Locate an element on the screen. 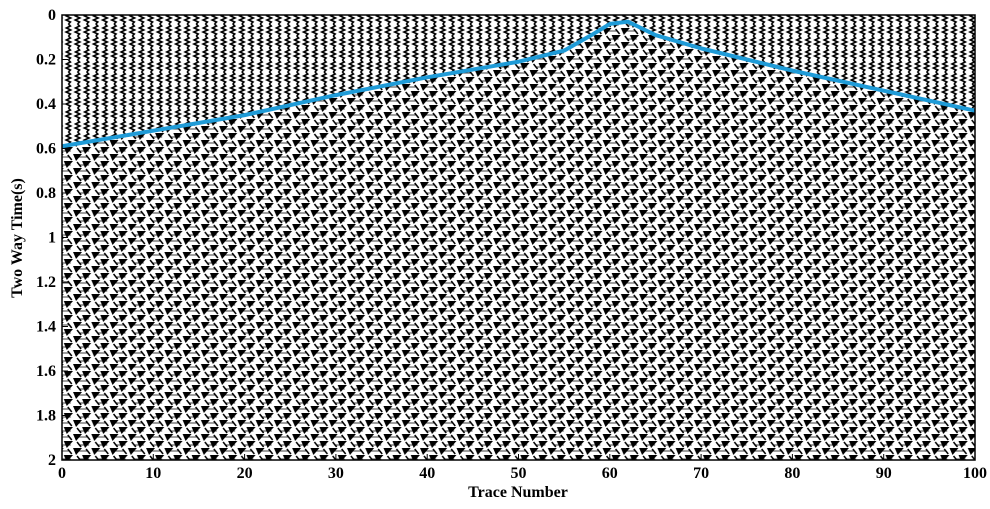  y-tick-label: 0.2 is located at coordinates (46, 60).